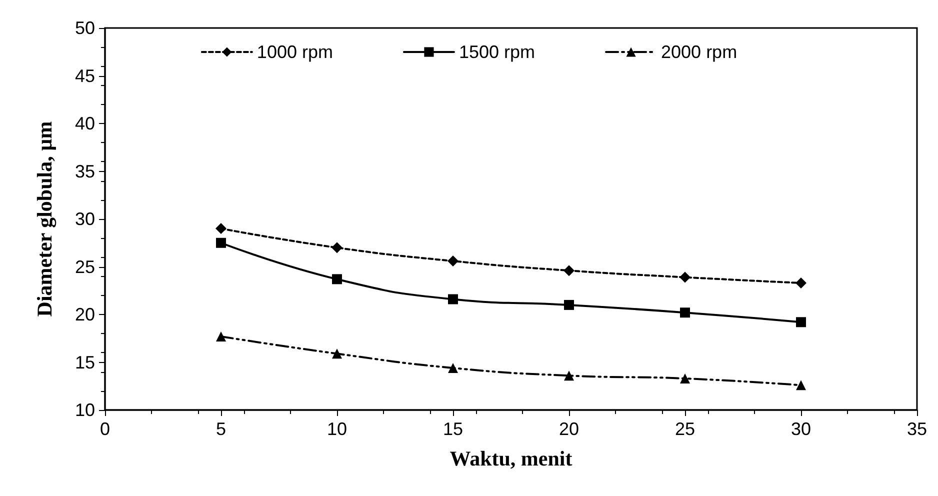 The width and height of the screenshot is (938, 496). I want to click on y-tick-label: 40, so click(84, 124).